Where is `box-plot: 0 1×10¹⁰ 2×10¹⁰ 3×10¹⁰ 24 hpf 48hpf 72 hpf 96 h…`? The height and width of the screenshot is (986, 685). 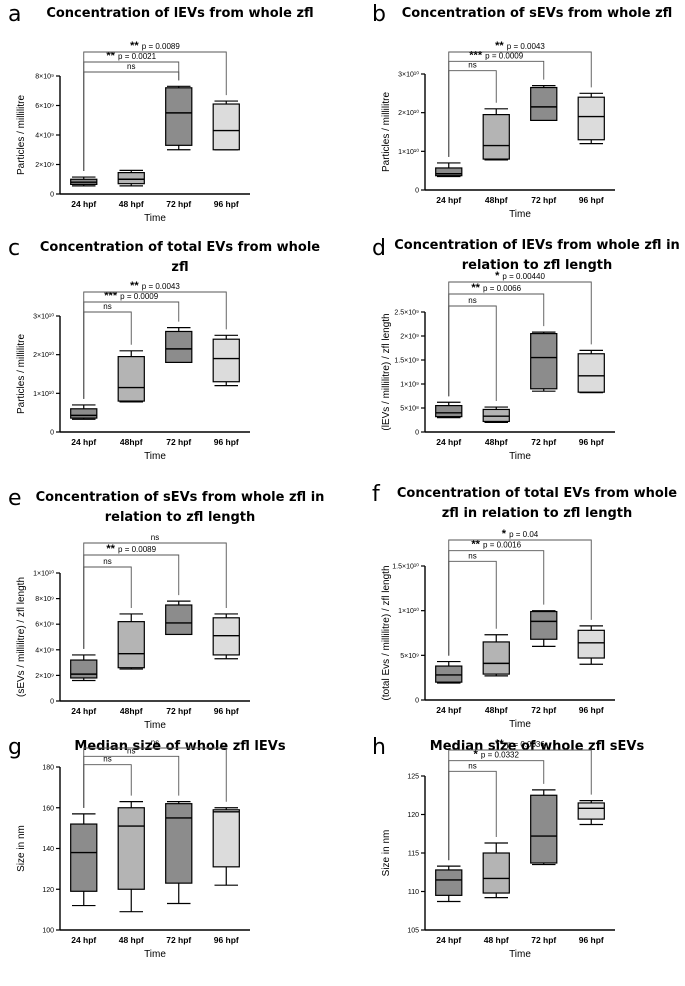
box-plot: 0 1×10¹⁰ 2×10¹⁰ 3×10¹⁰ 24 hpf 48hpf 72 hpf 96 h… is located at coordinates (498, 130).